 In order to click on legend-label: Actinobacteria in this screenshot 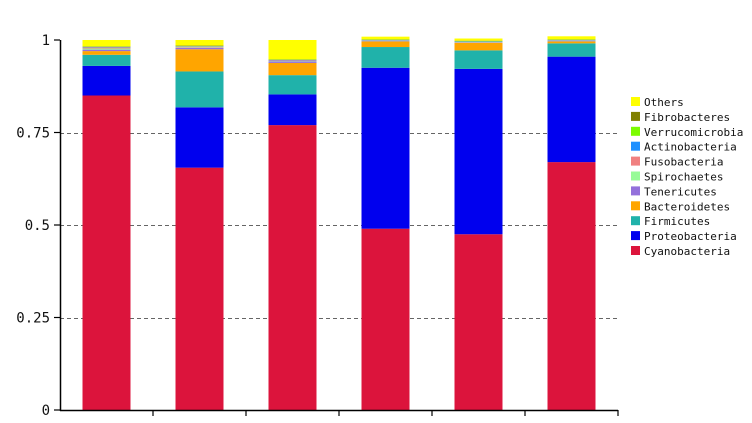, I will do `click(690, 147)`.